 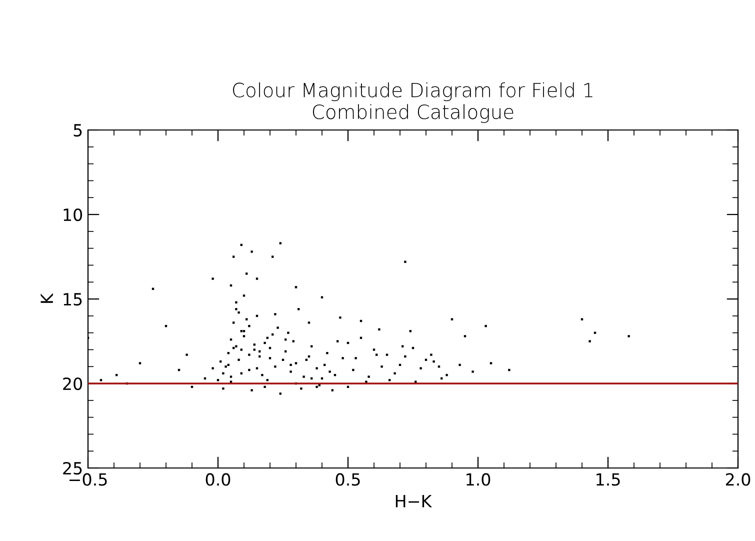 What do you see at coordinates (88, 479) in the screenshot?
I see `x-tick-label: −0.5` at bounding box center [88, 479].